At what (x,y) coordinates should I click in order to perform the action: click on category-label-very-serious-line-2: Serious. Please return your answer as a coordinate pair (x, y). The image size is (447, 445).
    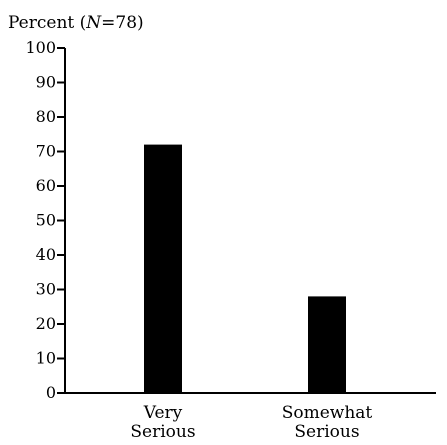
    Looking at the image, I should click on (162, 432).